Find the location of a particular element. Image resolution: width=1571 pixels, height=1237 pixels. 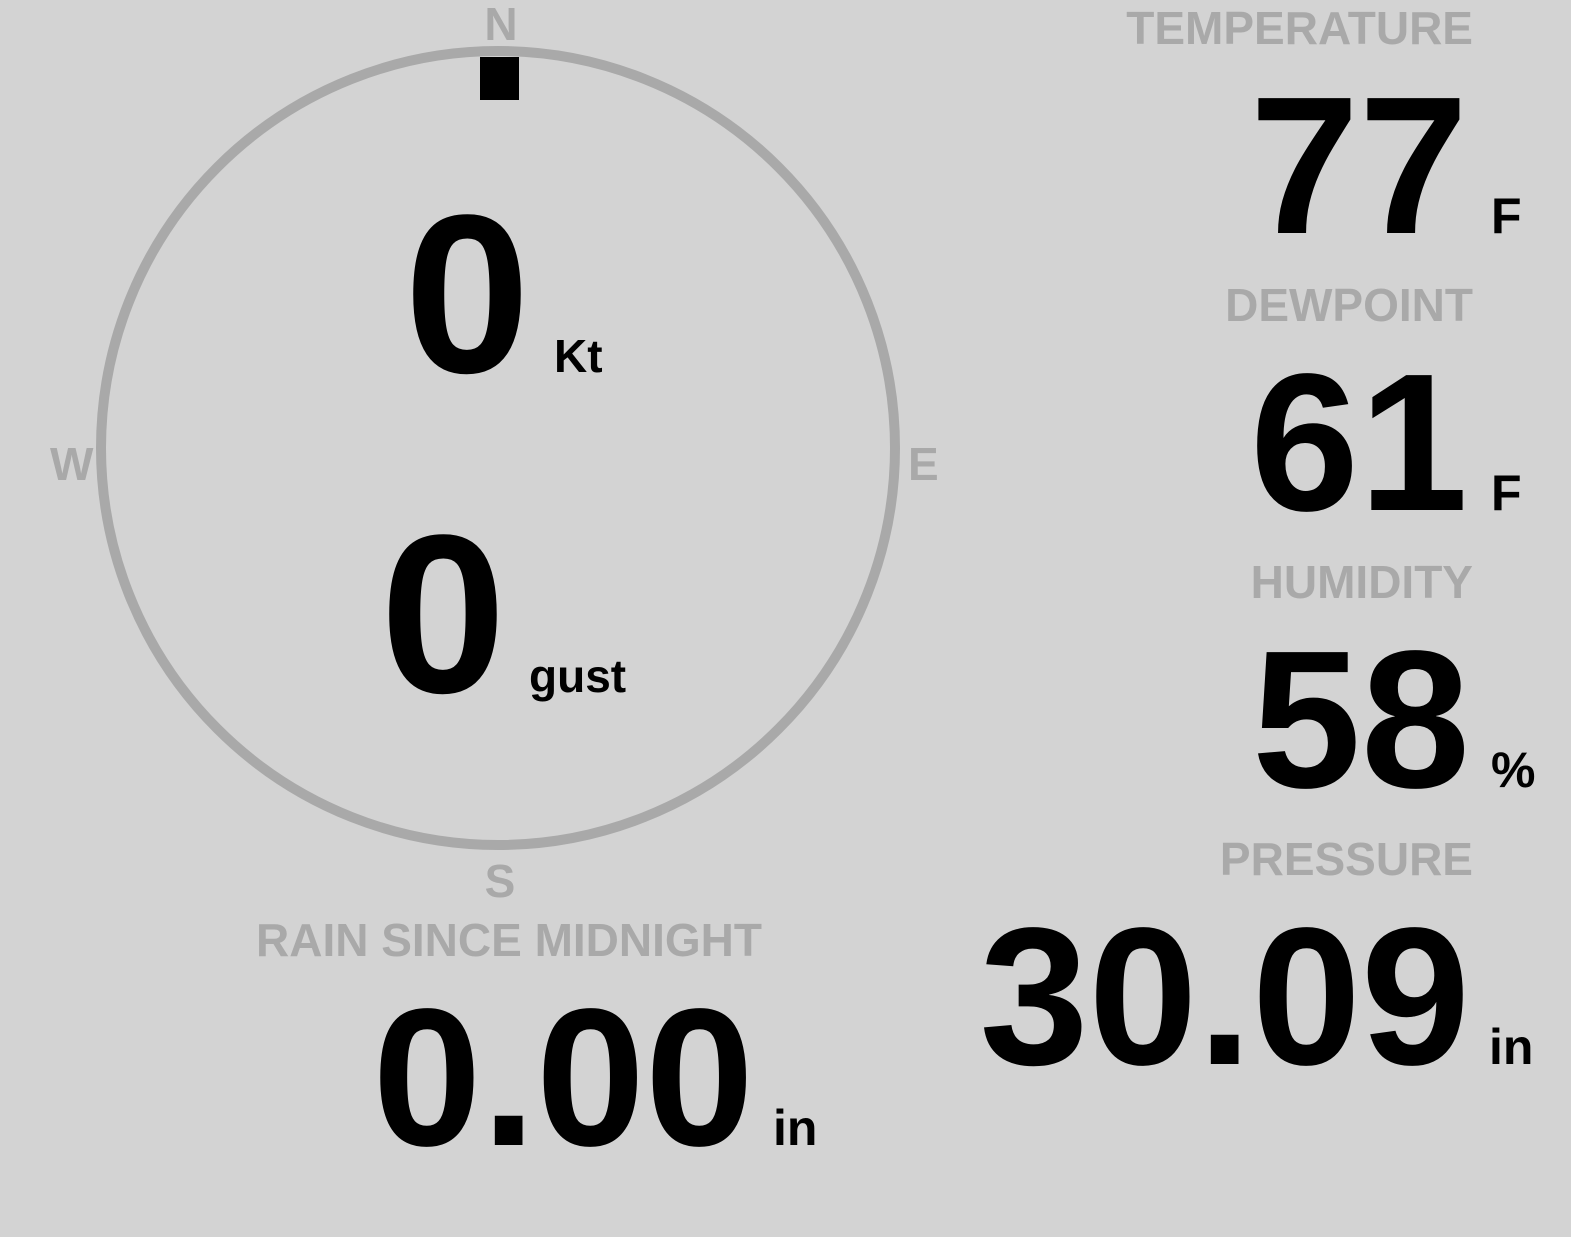

wind-direction-marker is located at coordinates (499, 78).